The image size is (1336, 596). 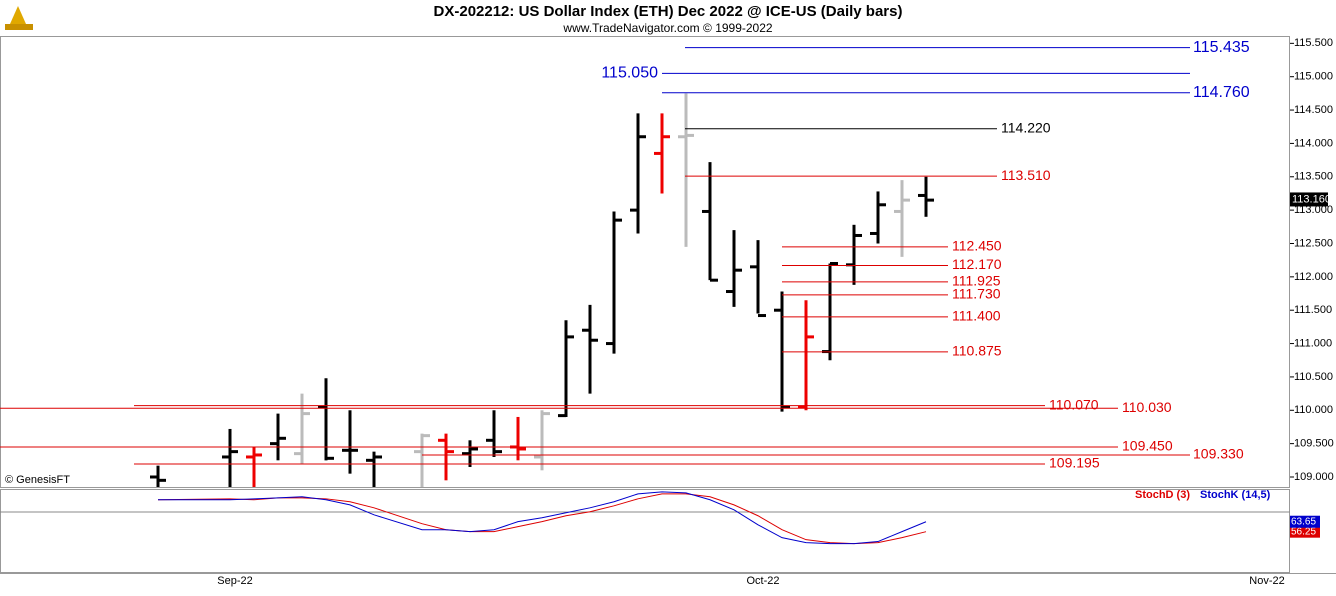 What do you see at coordinates (1314, 477) in the screenshot?
I see `y-tick-label: 109.000` at bounding box center [1314, 477].